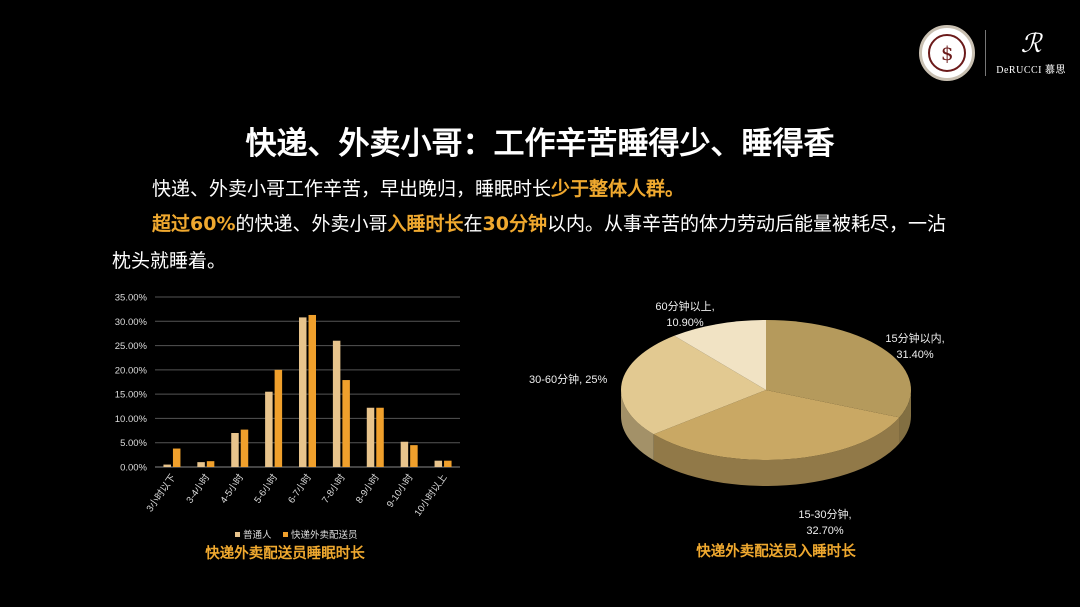 Image resolution: width=1080 pixels, height=607 pixels. Describe the element at coordinates (367, 488) in the screenshot. I see `x-tick-label: 8-9小时` at that location.